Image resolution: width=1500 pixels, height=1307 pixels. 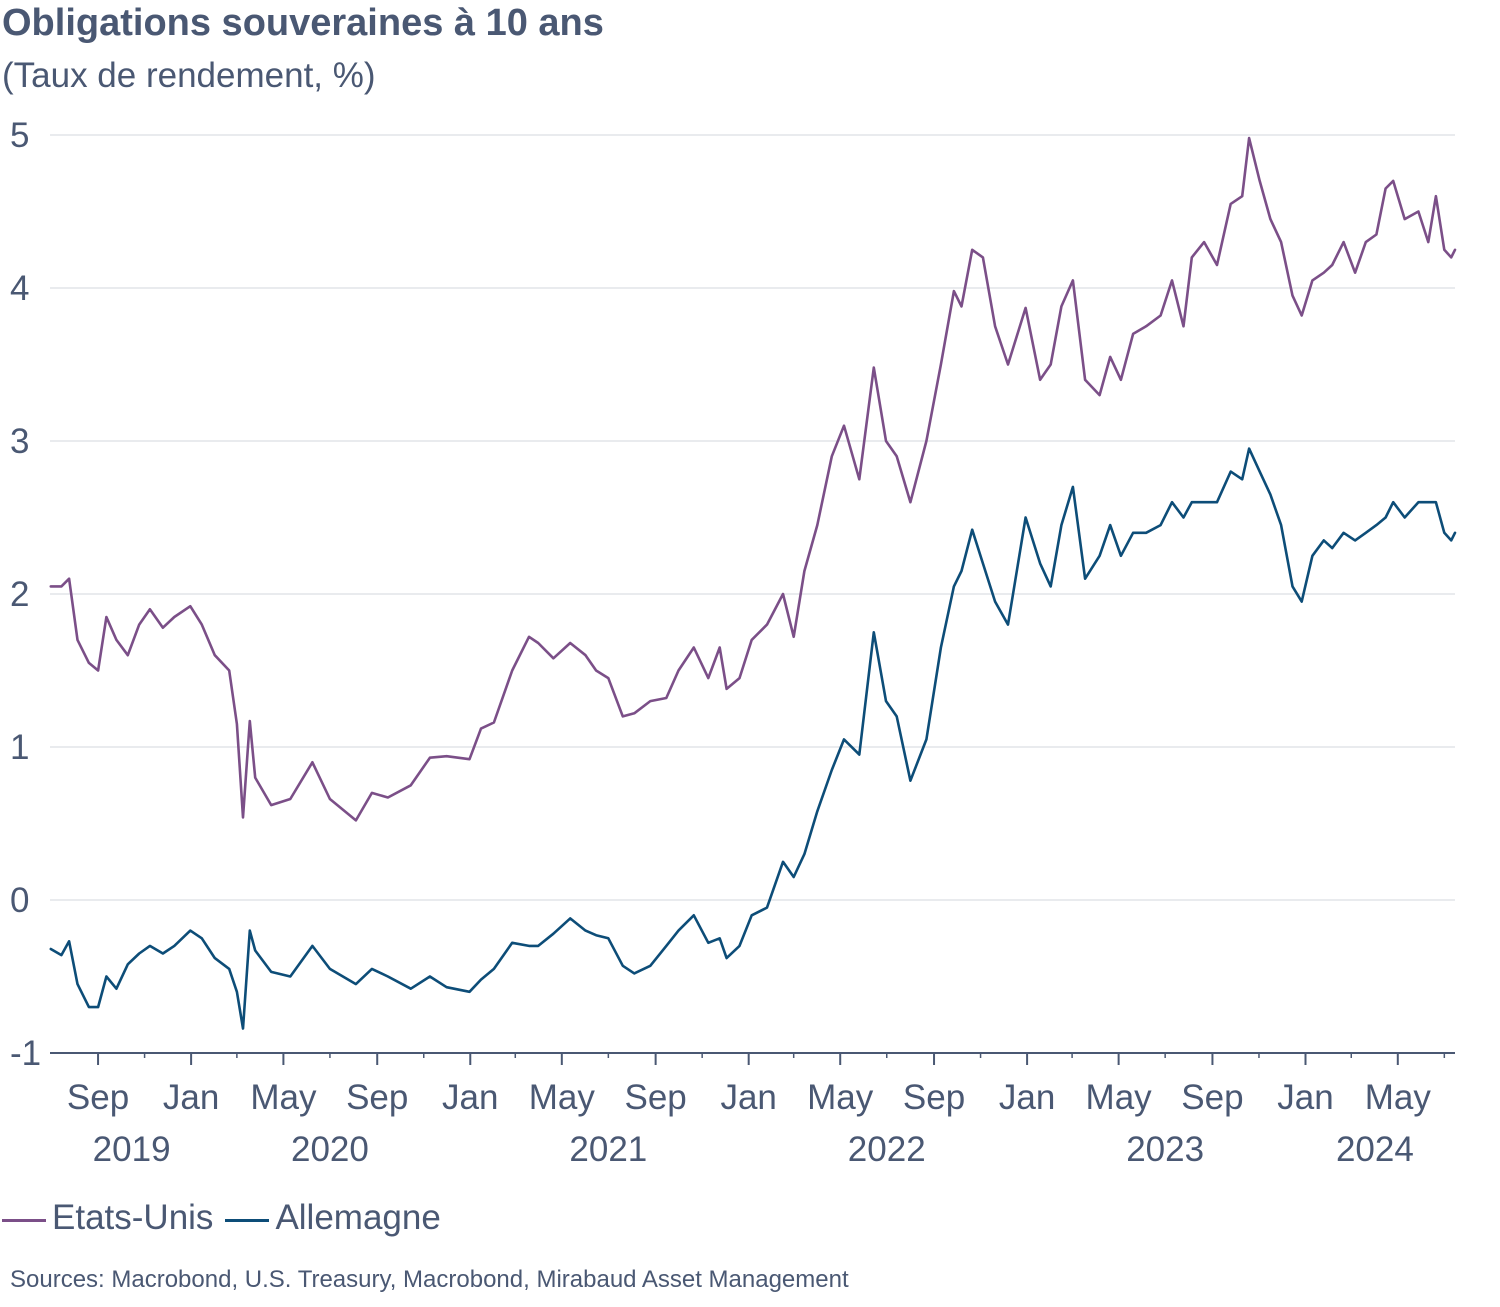 What do you see at coordinates (189, 75) in the screenshot?
I see `chart-subtitle: (Taux de rendement, %)` at bounding box center [189, 75].